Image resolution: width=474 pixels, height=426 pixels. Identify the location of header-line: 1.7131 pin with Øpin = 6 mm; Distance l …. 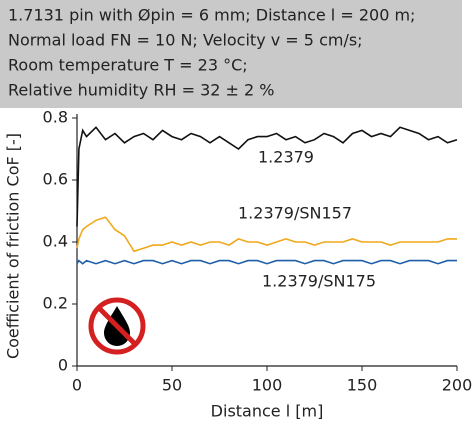
(211, 15).